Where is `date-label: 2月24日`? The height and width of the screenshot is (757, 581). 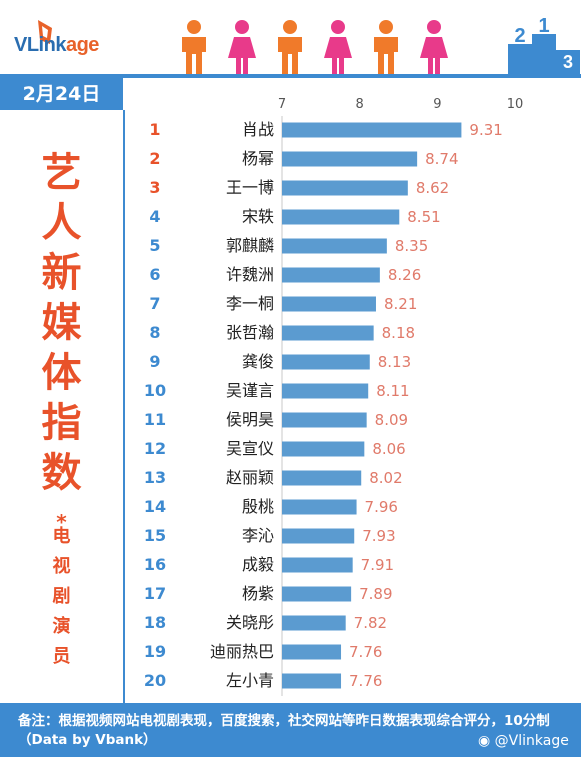
date-label: 2月24日 is located at coordinates (61, 94).